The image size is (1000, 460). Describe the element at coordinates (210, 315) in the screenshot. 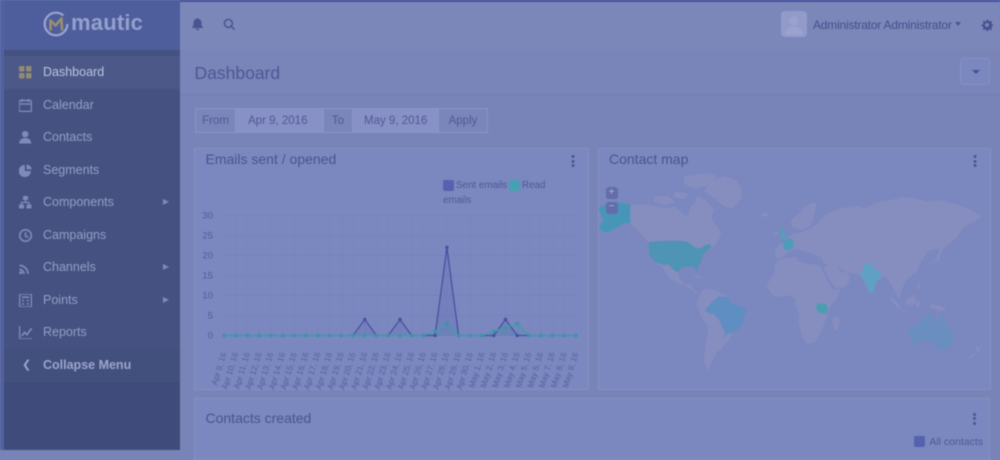

I see `svg-text: 5` at that location.